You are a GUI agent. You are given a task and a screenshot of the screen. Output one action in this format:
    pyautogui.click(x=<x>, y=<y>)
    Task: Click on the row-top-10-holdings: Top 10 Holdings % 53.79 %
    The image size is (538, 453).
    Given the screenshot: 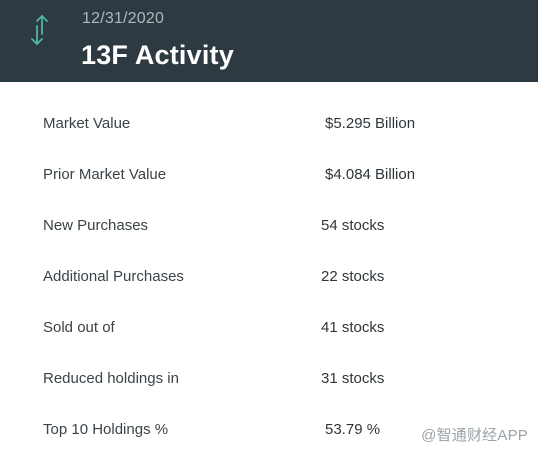 What is the action you would take?
    pyautogui.click(x=269, y=428)
    